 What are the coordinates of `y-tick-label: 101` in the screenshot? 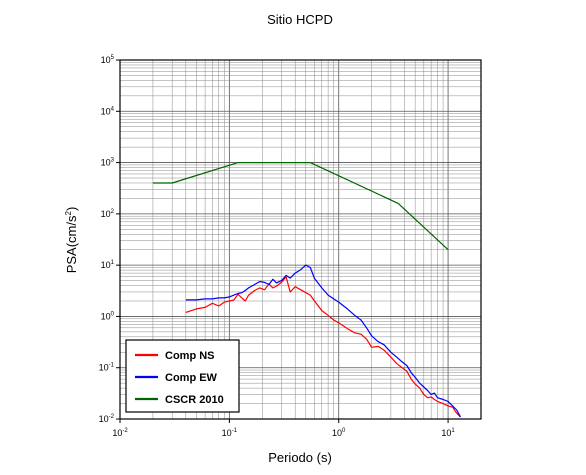 It's located at (108, 265).